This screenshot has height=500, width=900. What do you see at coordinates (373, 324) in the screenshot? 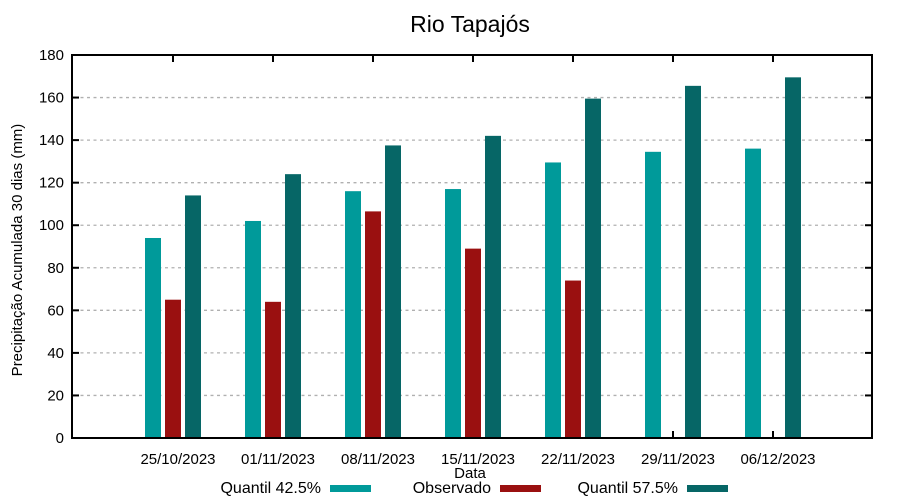
I see `bar-s1-c2` at bounding box center [373, 324].